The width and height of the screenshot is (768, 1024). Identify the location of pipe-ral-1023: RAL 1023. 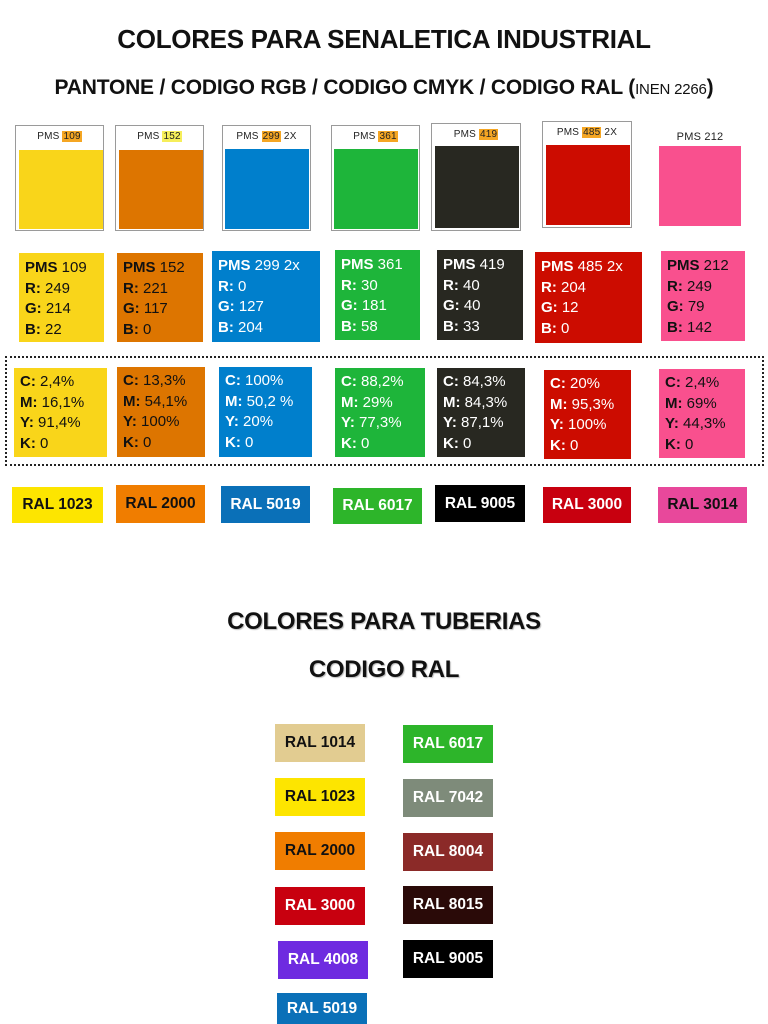
(320, 797).